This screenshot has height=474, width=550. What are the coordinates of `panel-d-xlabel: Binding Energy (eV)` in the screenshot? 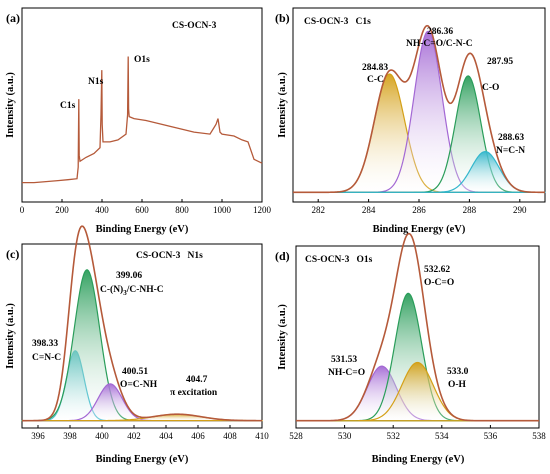 It's located at (418, 459).